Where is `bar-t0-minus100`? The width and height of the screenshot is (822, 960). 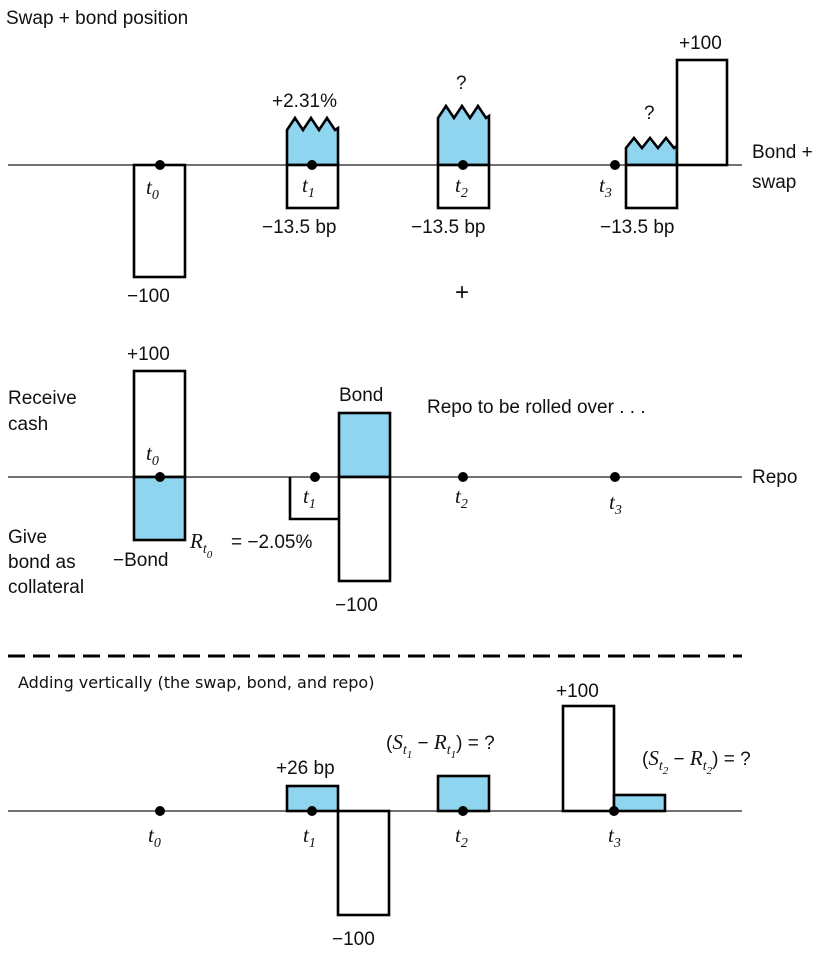
bar-t0-minus100 is located at coordinates (159, 221).